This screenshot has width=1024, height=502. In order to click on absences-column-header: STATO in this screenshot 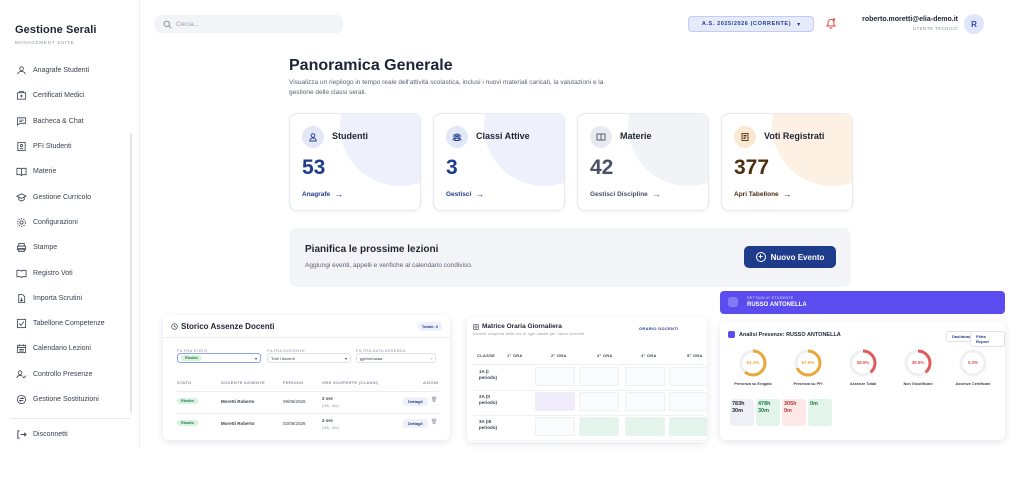, I will do `click(184, 382)`.